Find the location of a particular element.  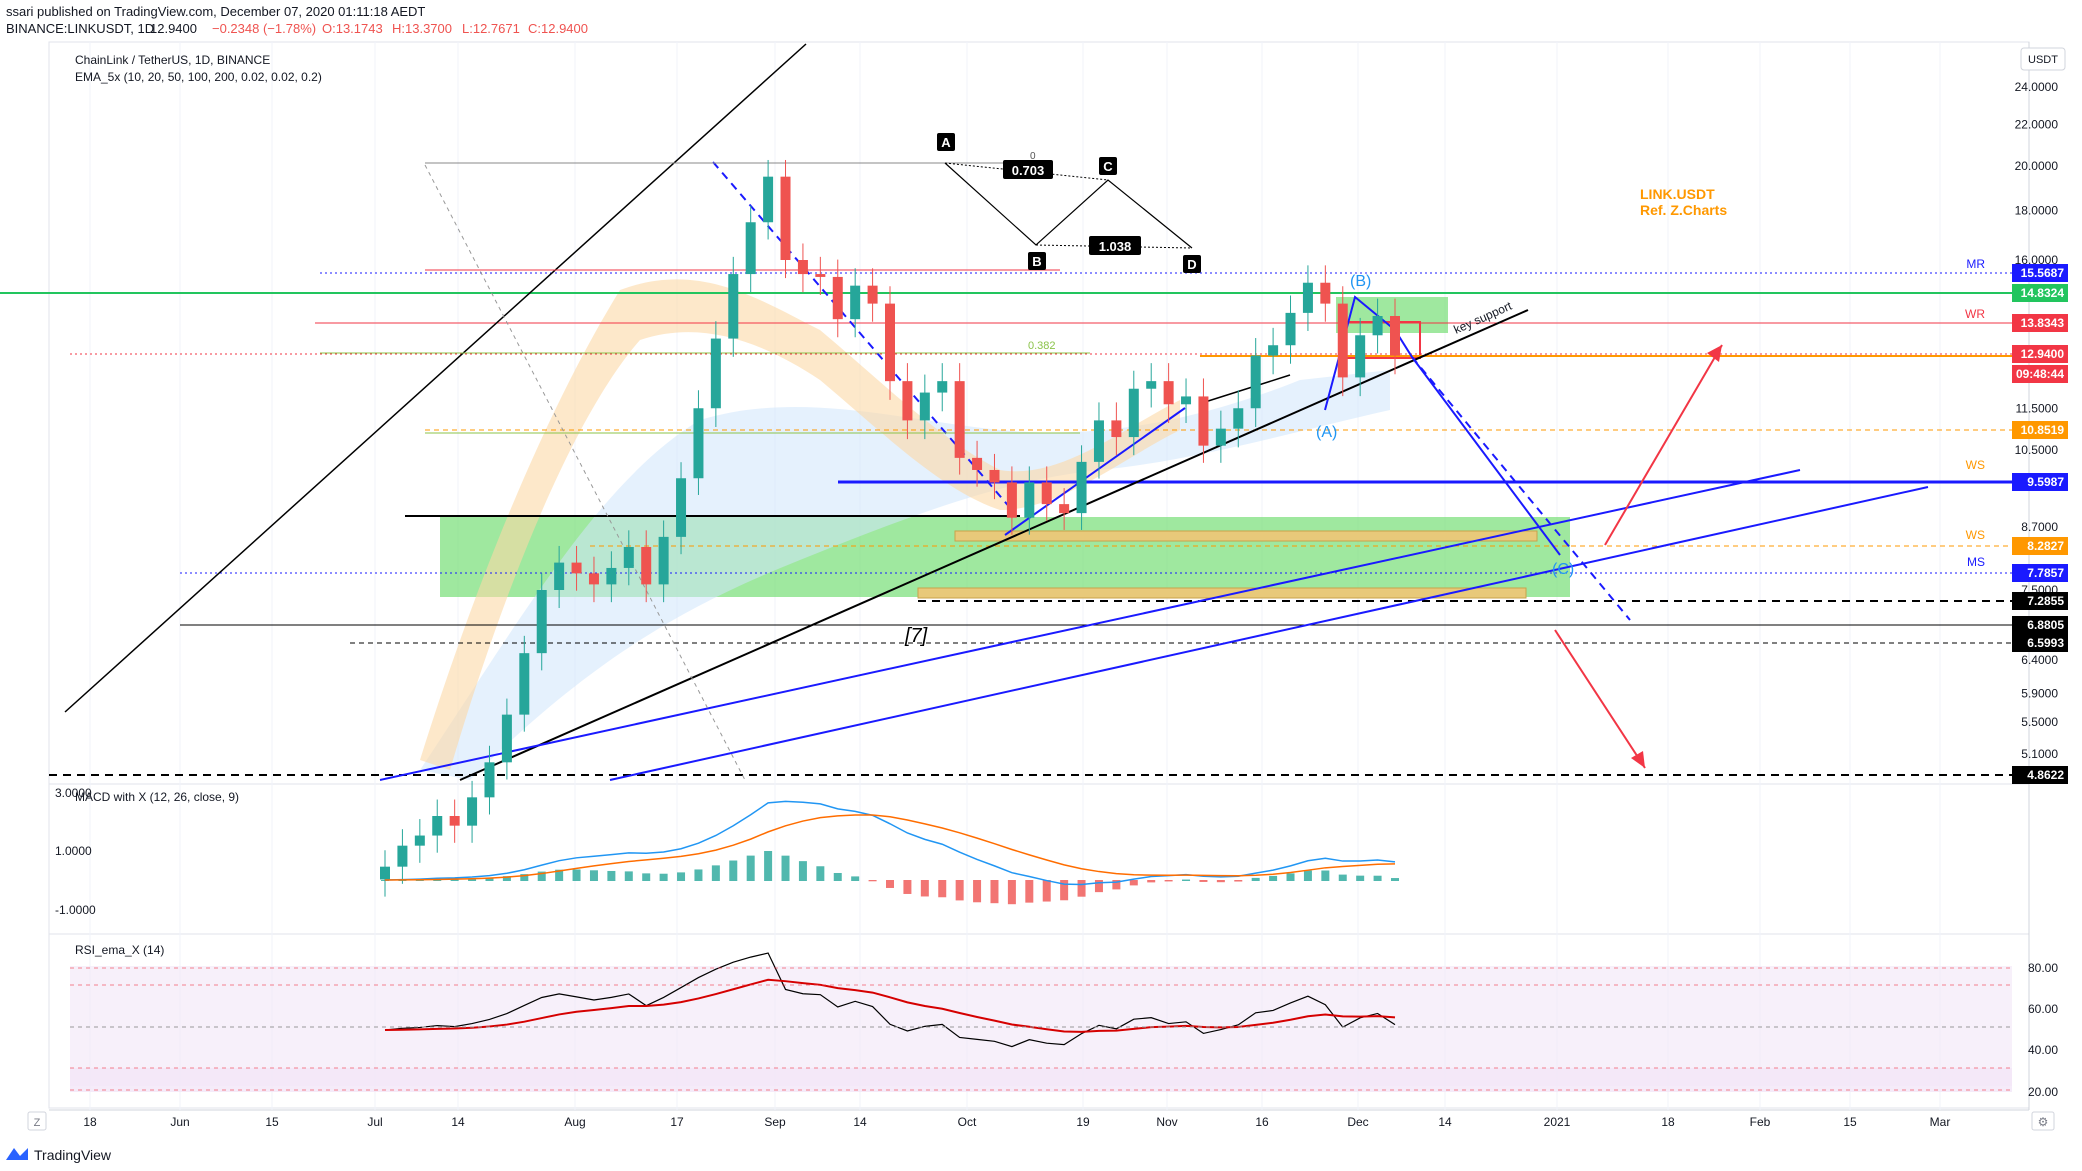

ohlc-high: H:13.3700 is located at coordinates (422, 28).